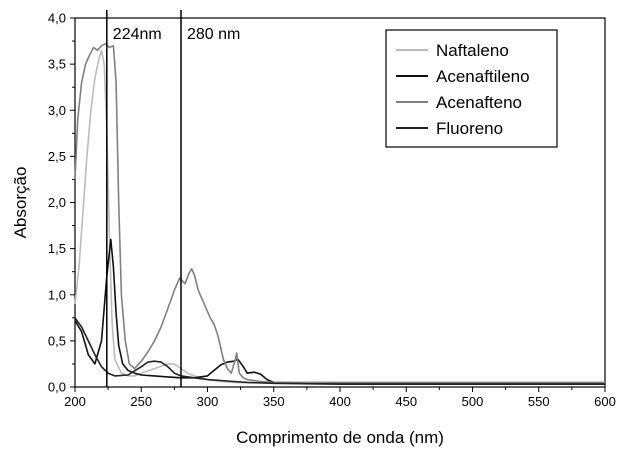 The image size is (619, 449). I want to click on y-tick-label: 2,5, so click(57, 156).